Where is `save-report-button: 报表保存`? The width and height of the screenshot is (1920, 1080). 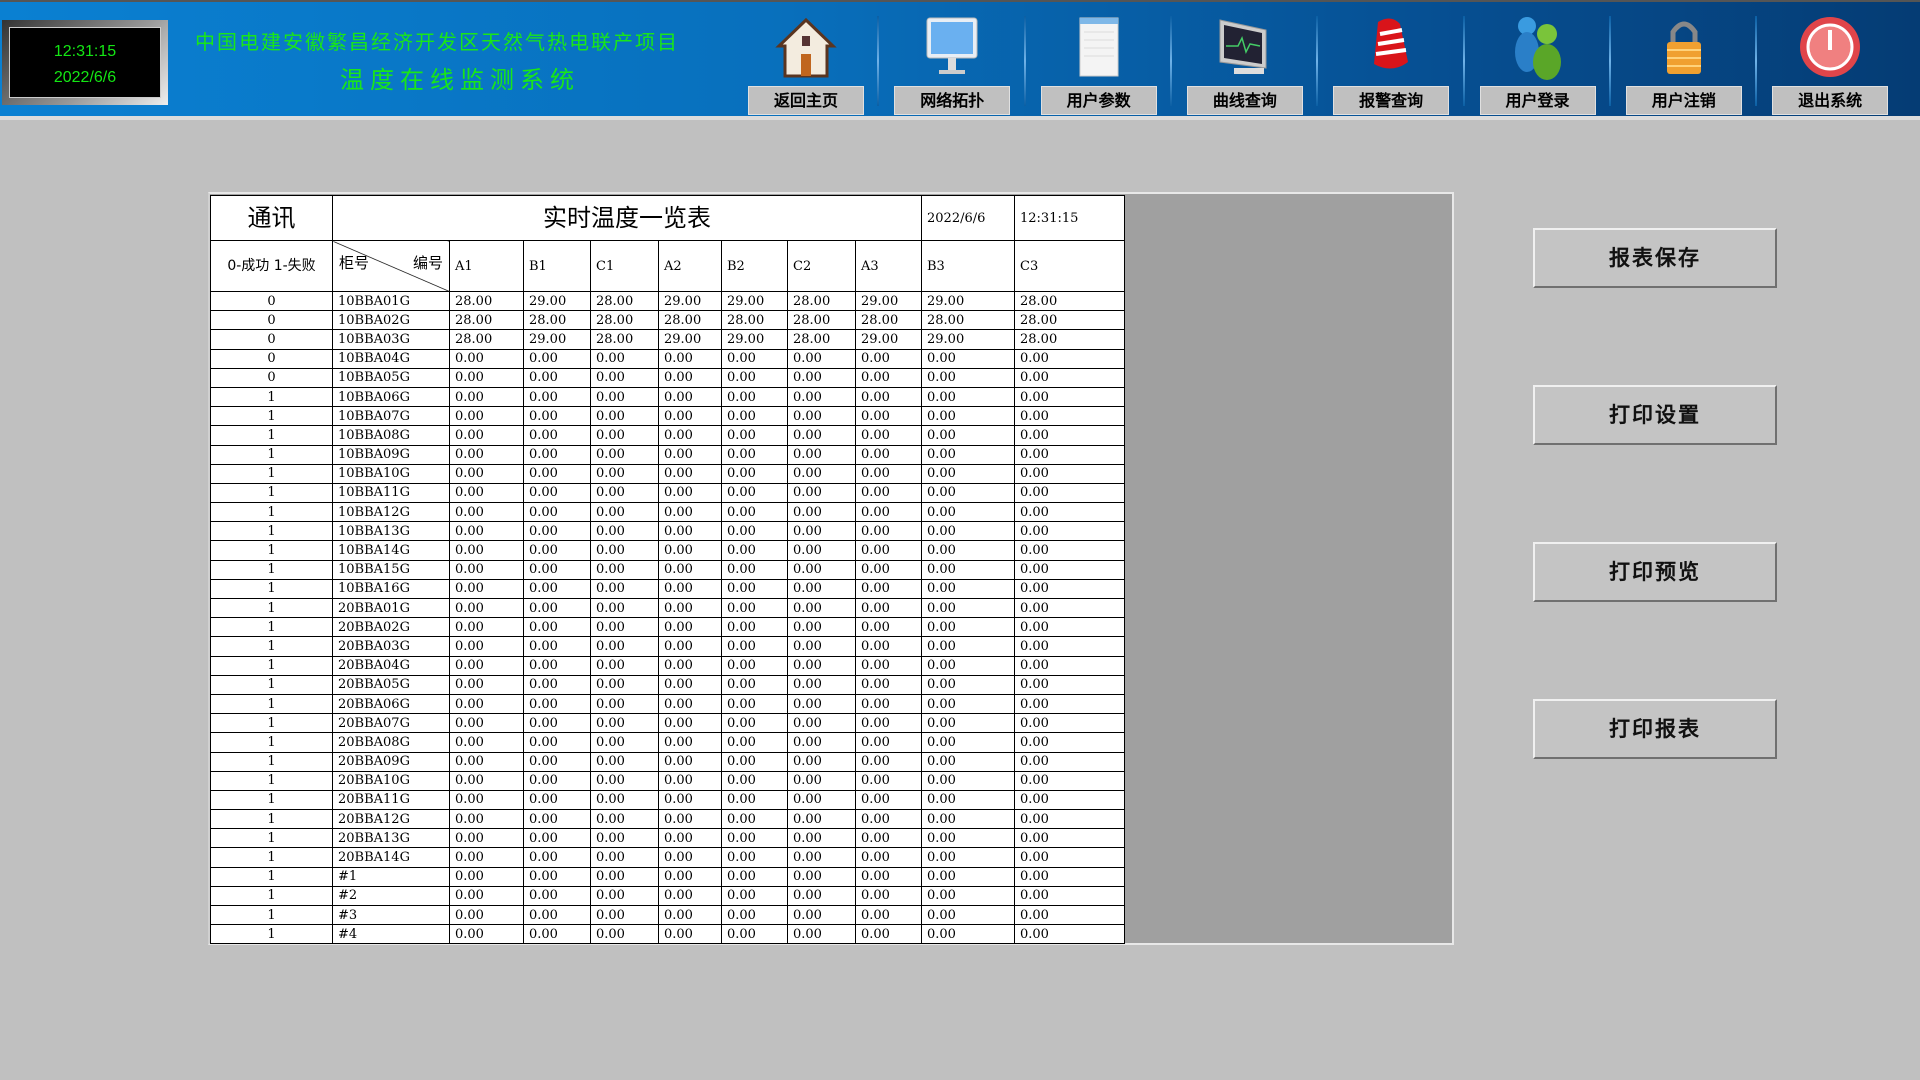
save-report-button: 报表保存 is located at coordinates (1655, 258).